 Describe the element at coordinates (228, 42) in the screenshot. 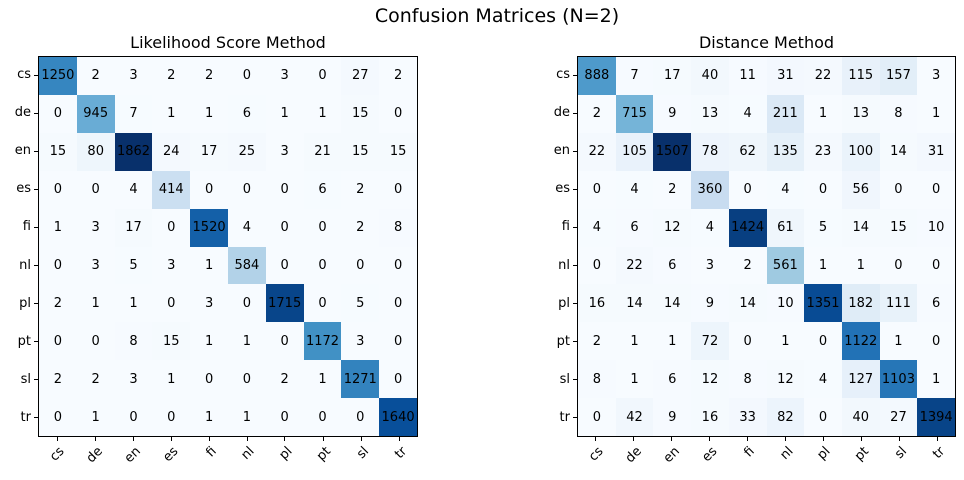

I see `axes-title-likelihood-score: Likelihood Score Method` at that location.